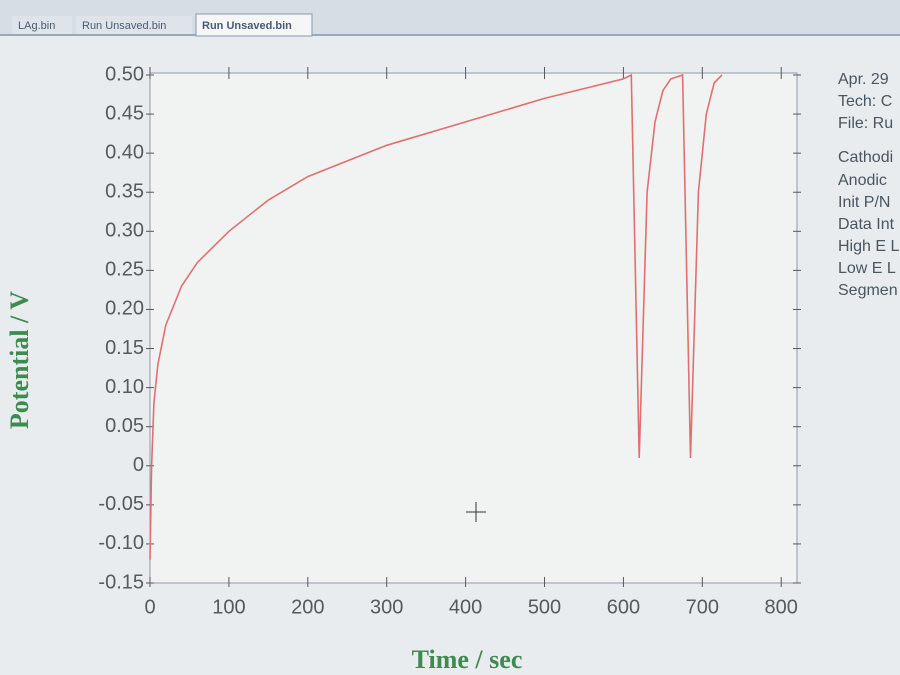 Image resolution: width=900 pixels, height=675 pixels. Describe the element at coordinates (863, 79) in the screenshot. I see `info-line: Apr. 29` at that location.